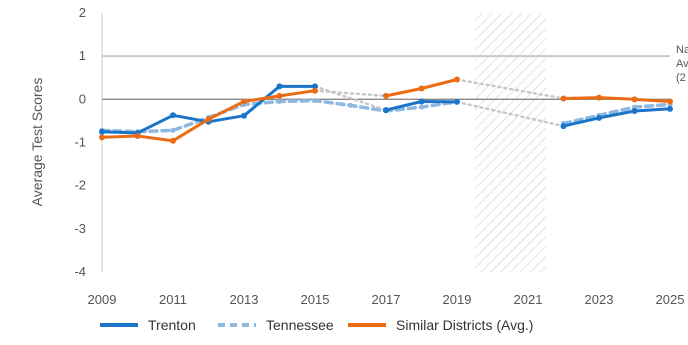 Image resolution: width=688 pixels, height=345 pixels. Describe the element at coordinates (80, 271) in the screenshot. I see `y-tick-label--4: -4` at that location.